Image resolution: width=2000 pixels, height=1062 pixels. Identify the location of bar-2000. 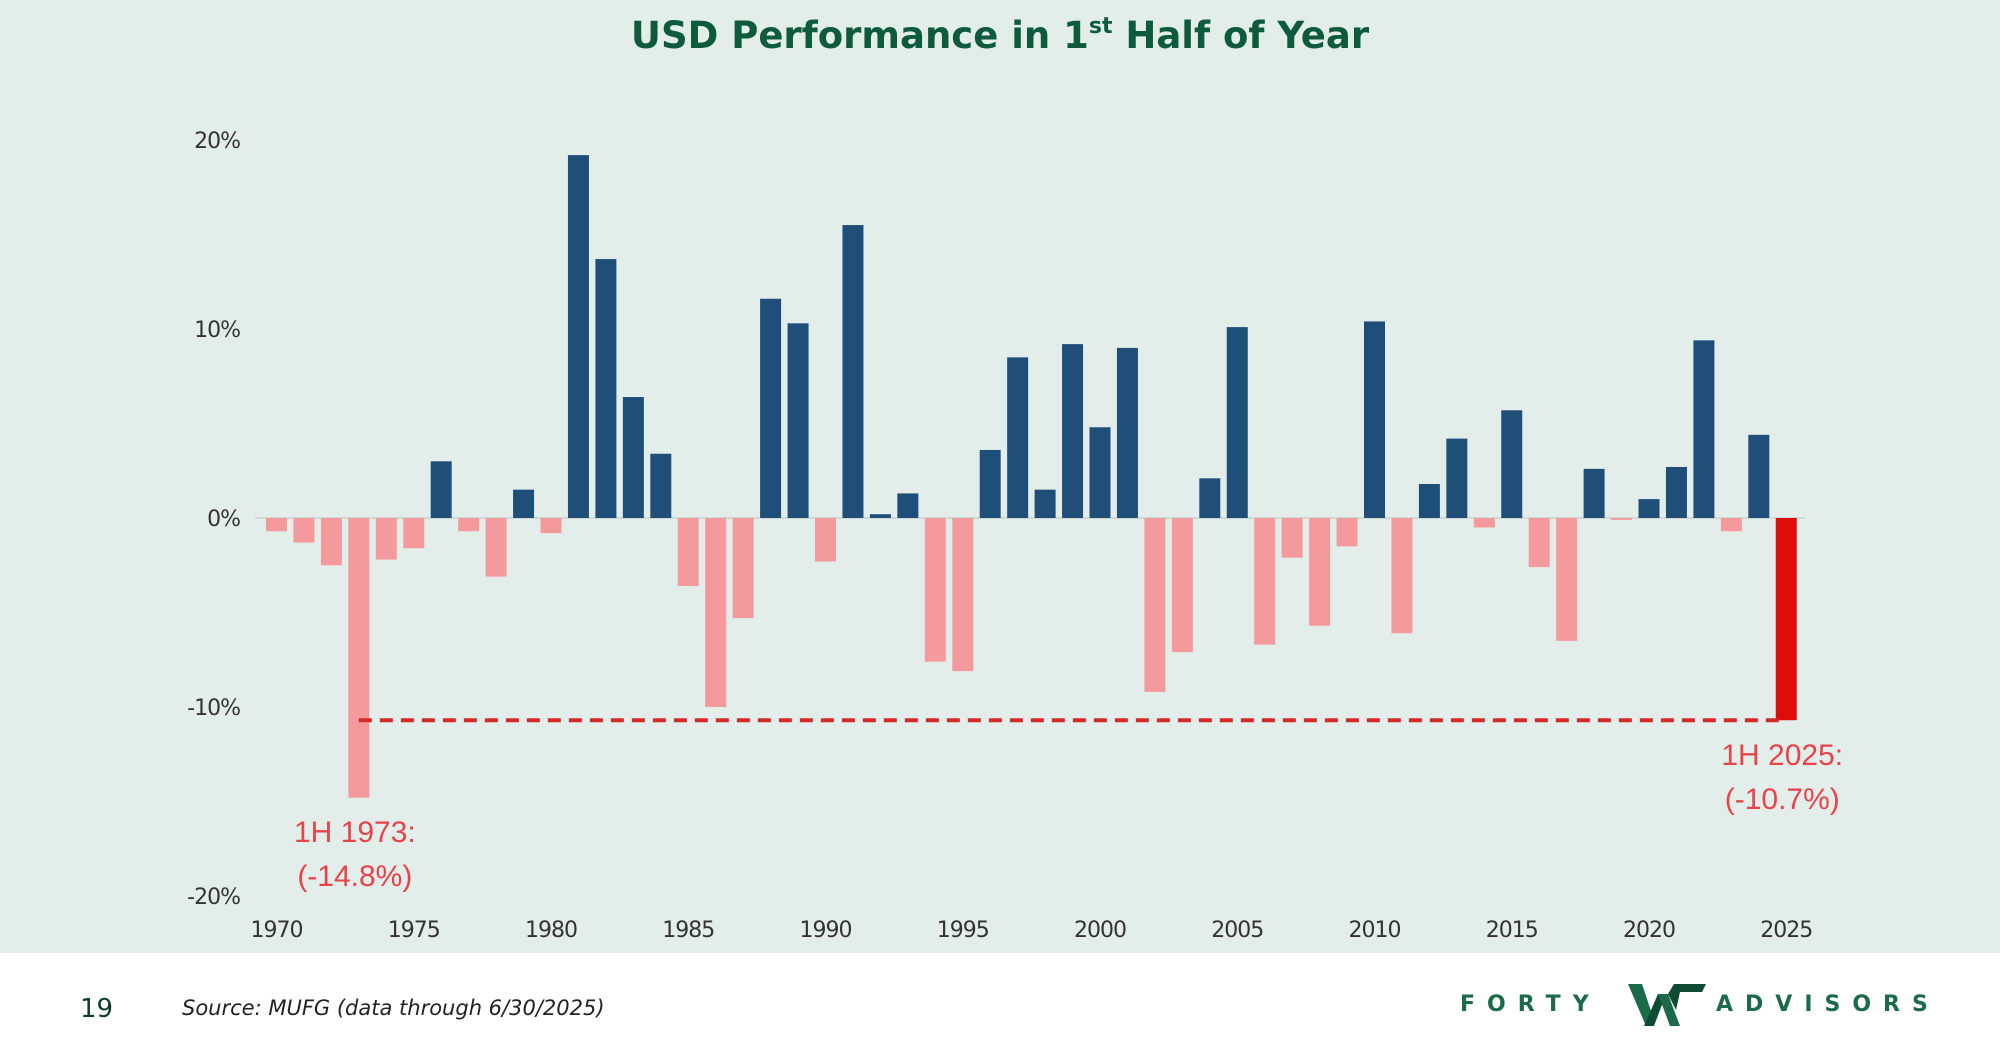
(1100, 472).